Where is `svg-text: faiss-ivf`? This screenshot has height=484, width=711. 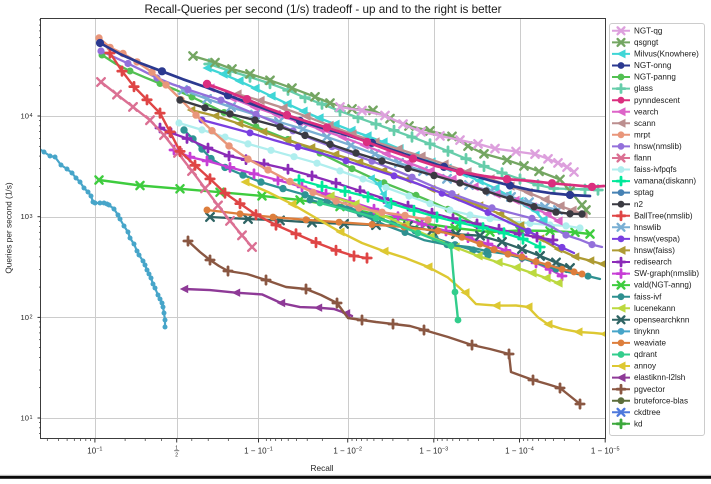 svg-text: faiss-ivf is located at coordinates (648, 296).